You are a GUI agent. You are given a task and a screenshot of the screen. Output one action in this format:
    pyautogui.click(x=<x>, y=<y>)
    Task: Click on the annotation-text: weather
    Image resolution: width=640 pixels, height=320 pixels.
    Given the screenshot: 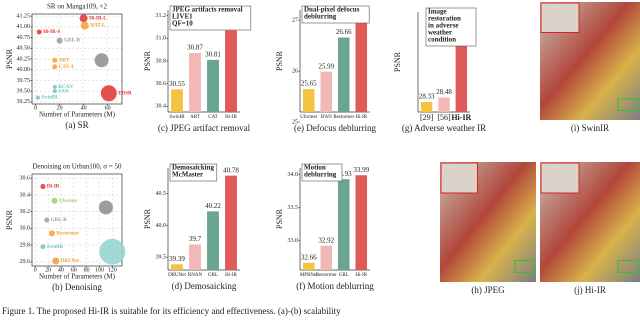 What is the action you would take?
    pyautogui.click(x=440, y=33)
    